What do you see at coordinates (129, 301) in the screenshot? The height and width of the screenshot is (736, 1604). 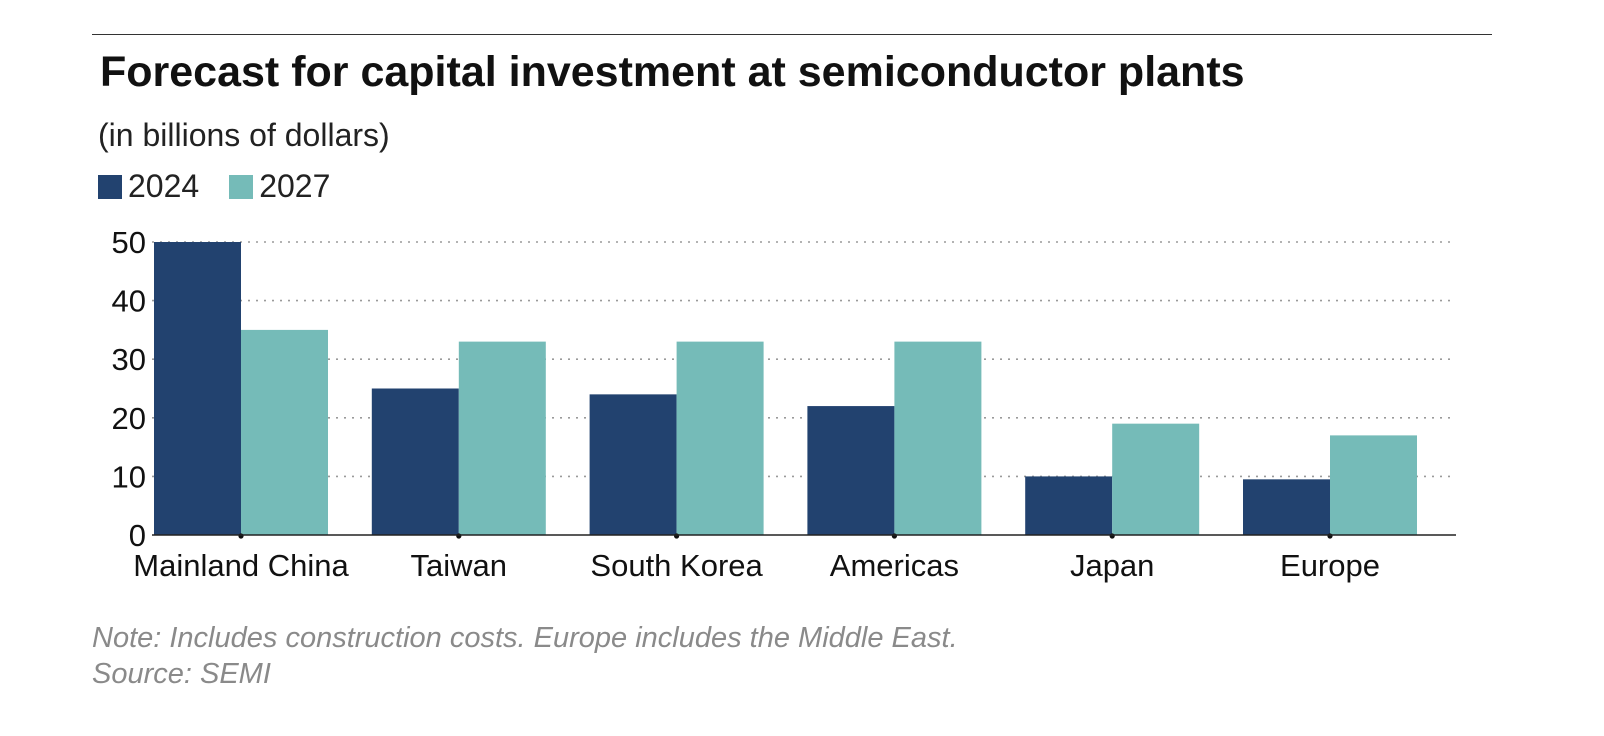 I see `y-tick-label-40: 40` at bounding box center [129, 301].